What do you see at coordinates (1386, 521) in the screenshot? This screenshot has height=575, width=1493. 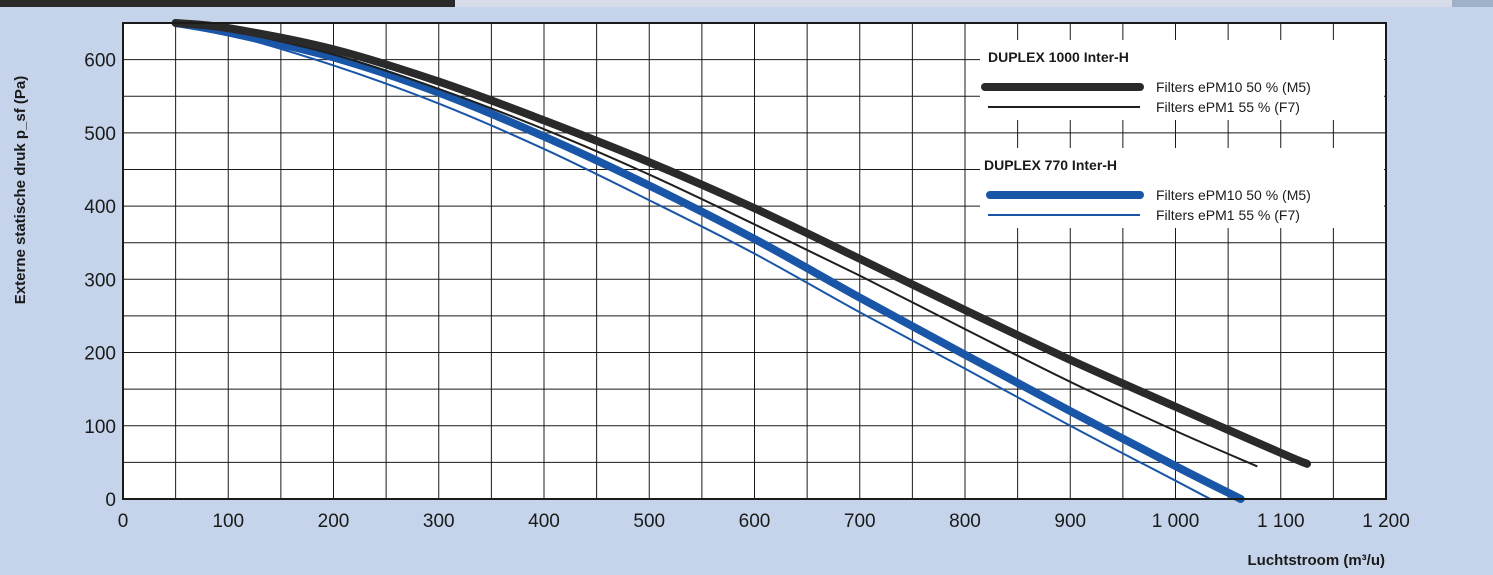 I see `x-tick-label: 1 200` at bounding box center [1386, 521].